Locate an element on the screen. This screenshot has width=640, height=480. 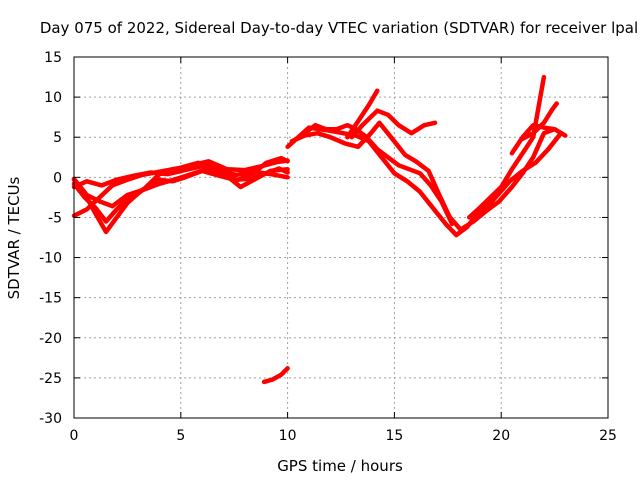
y-tick-label: 10 is located at coordinates (53, 98).